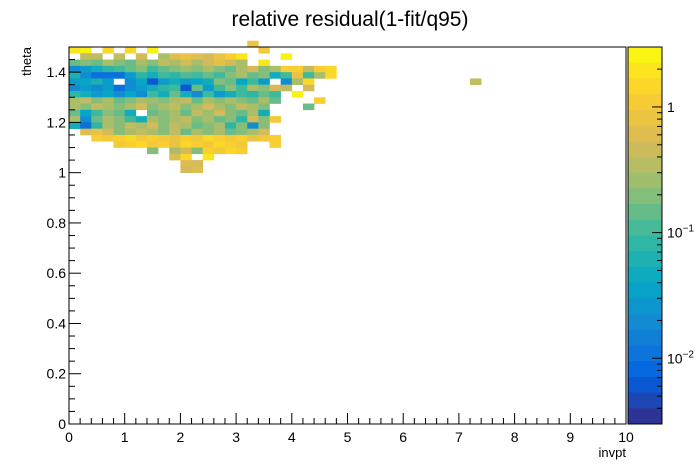 The width and height of the screenshot is (696, 472). I want to click on x-tick-label: 10, so click(626, 437).